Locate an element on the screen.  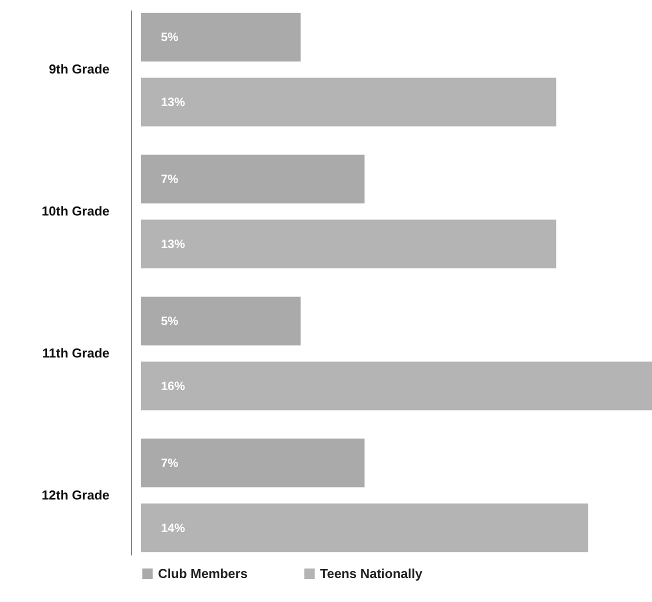
y-tick-label: 9th Grade is located at coordinates (79, 69).